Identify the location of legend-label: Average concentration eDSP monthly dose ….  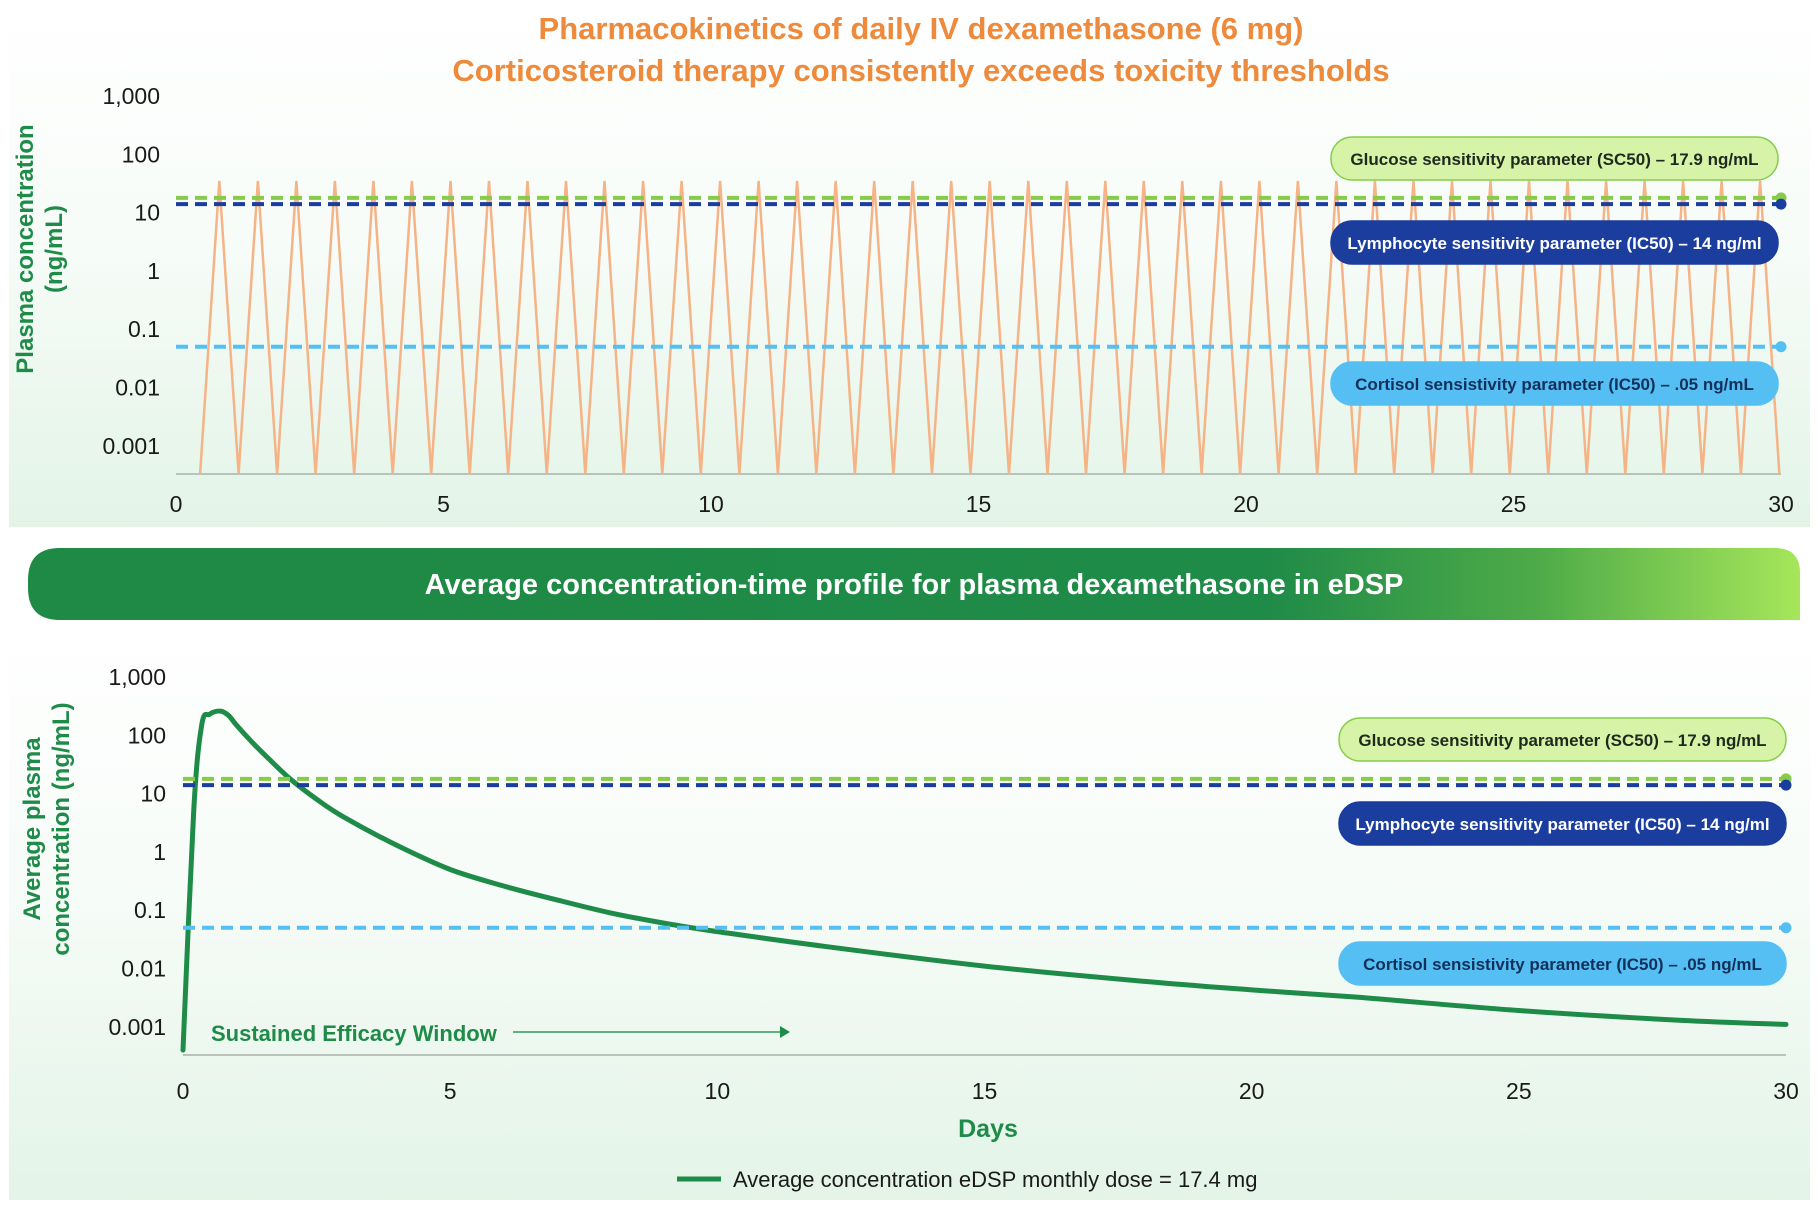
(995, 1179).